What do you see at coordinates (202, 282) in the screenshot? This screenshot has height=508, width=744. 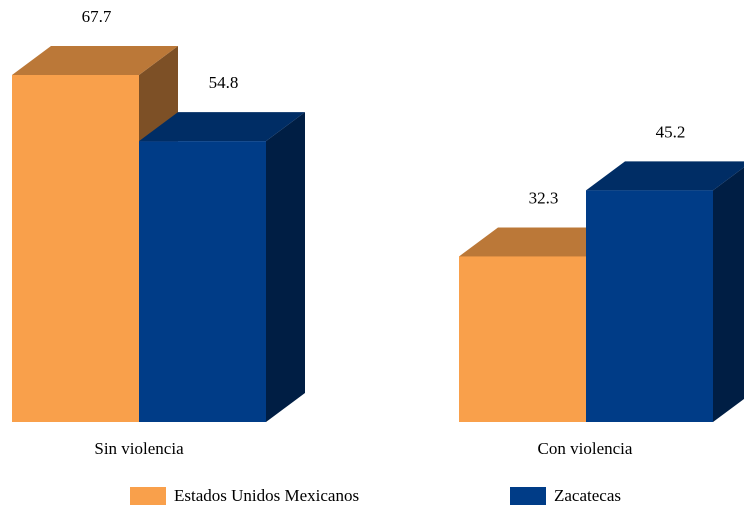 I see `bar-sin-zacatecas` at bounding box center [202, 282].